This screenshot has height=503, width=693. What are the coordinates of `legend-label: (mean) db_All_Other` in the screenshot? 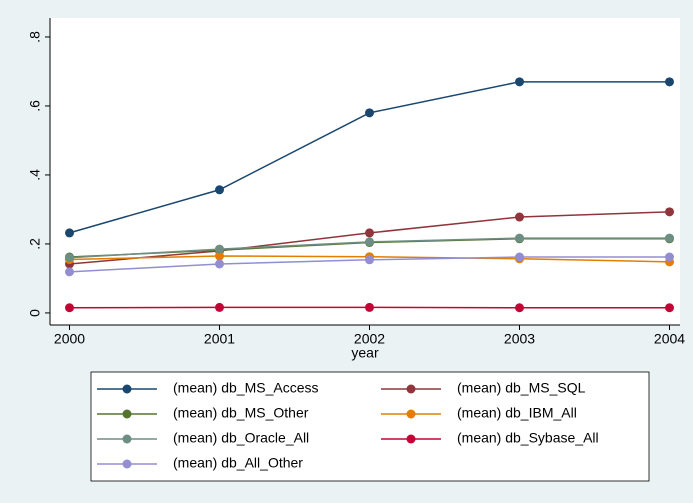 It's located at (238, 463).